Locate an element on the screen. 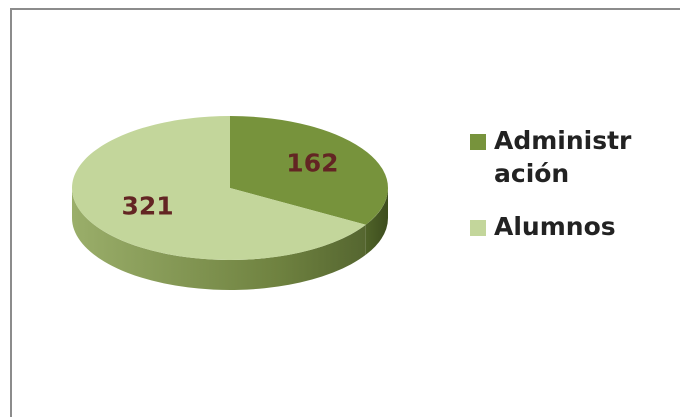  legend: Administración Alumnos is located at coordinates (557, 183).